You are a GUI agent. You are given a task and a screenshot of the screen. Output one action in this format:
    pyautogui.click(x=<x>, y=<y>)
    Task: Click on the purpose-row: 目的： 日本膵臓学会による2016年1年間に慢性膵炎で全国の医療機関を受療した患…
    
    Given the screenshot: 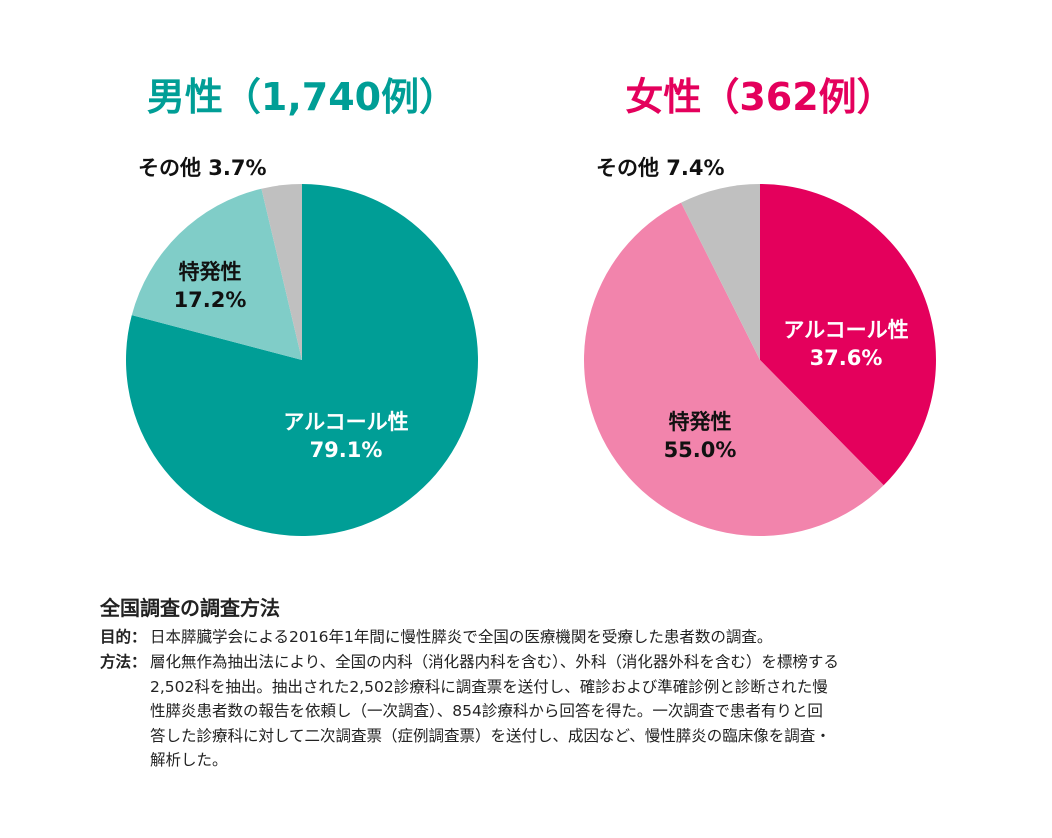 What is the action you would take?
    pyautogui.click(x=525, y=637)
    